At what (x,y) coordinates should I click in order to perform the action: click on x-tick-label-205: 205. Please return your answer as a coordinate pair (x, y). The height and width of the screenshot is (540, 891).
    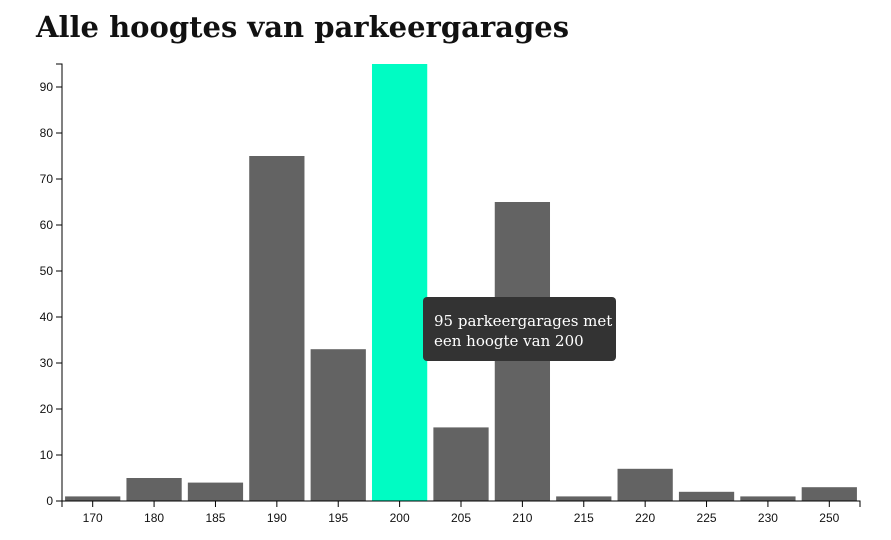
    Looking at the image, I should click on (461, 518).